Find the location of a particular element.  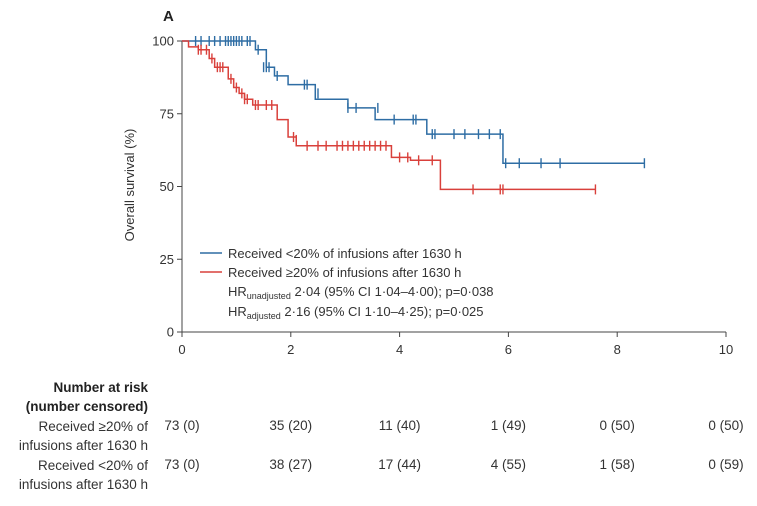

risk-cell: 38 (27) is located at coordinates (291, 464).